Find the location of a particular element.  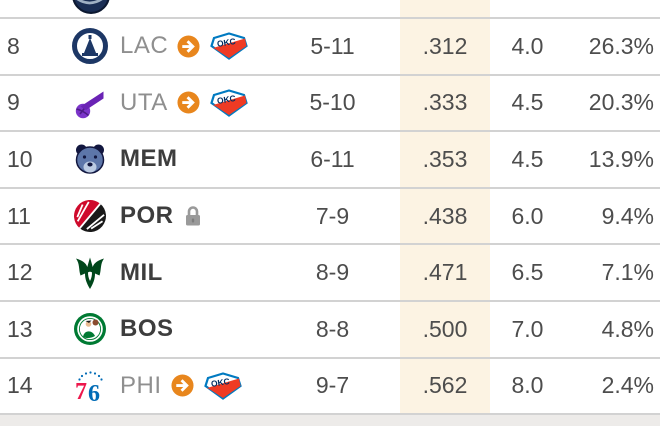

team-abbr: LAC is located at coordinates (144, 46).